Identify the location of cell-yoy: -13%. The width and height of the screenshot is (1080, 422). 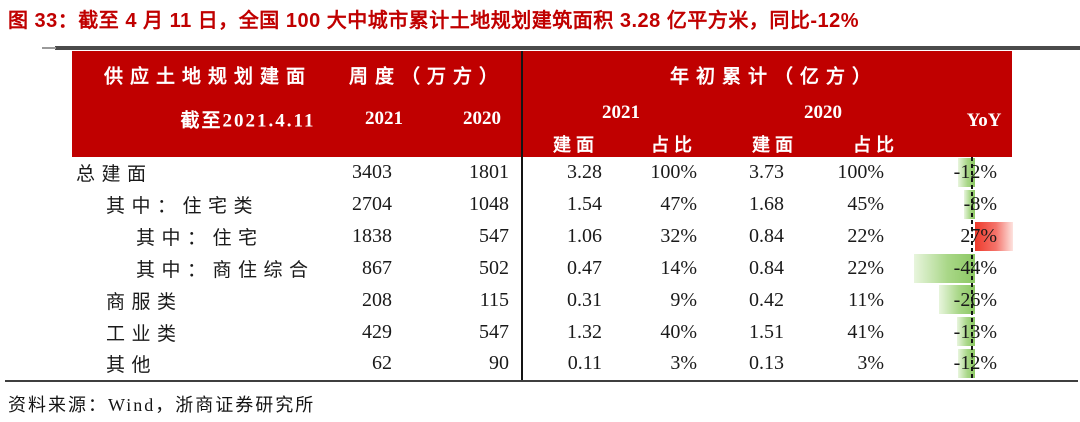
(975, 331).